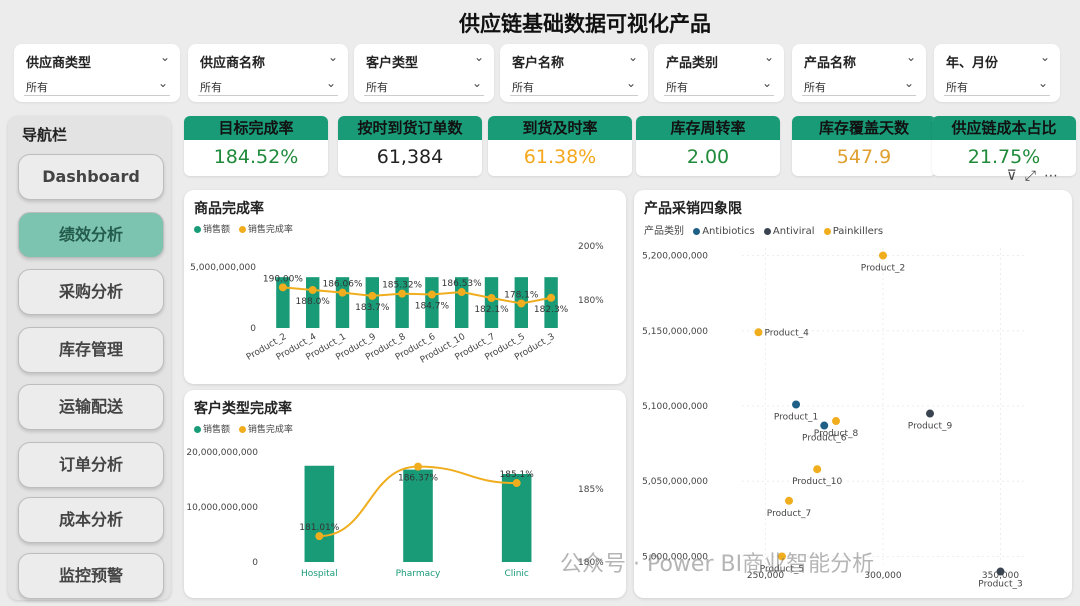 The width and height of the screenshot is (1080, 606). I want to click on x-tick-label: 350,000, so click(1000, 576).